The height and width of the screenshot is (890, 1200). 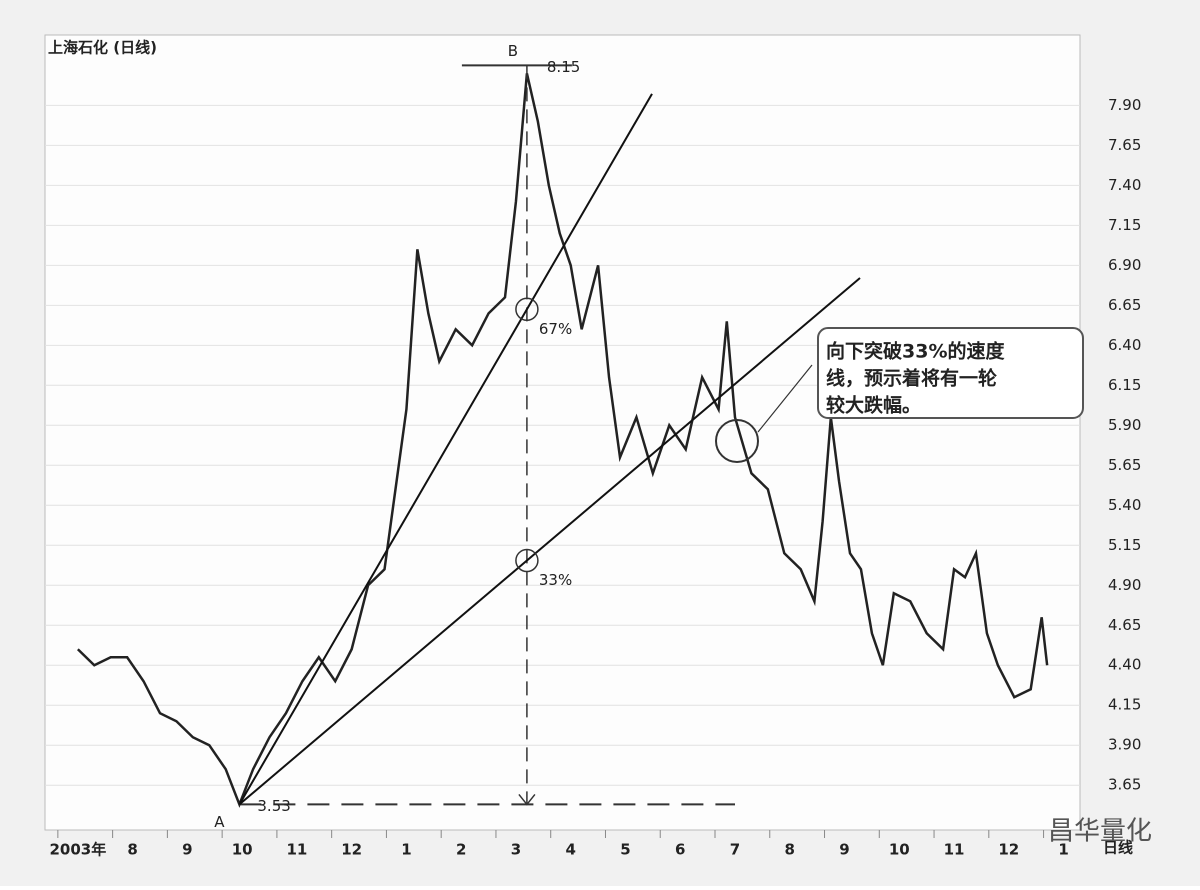 I want to click on y-tick-label: 6.40, so click(x=1124, y=345).